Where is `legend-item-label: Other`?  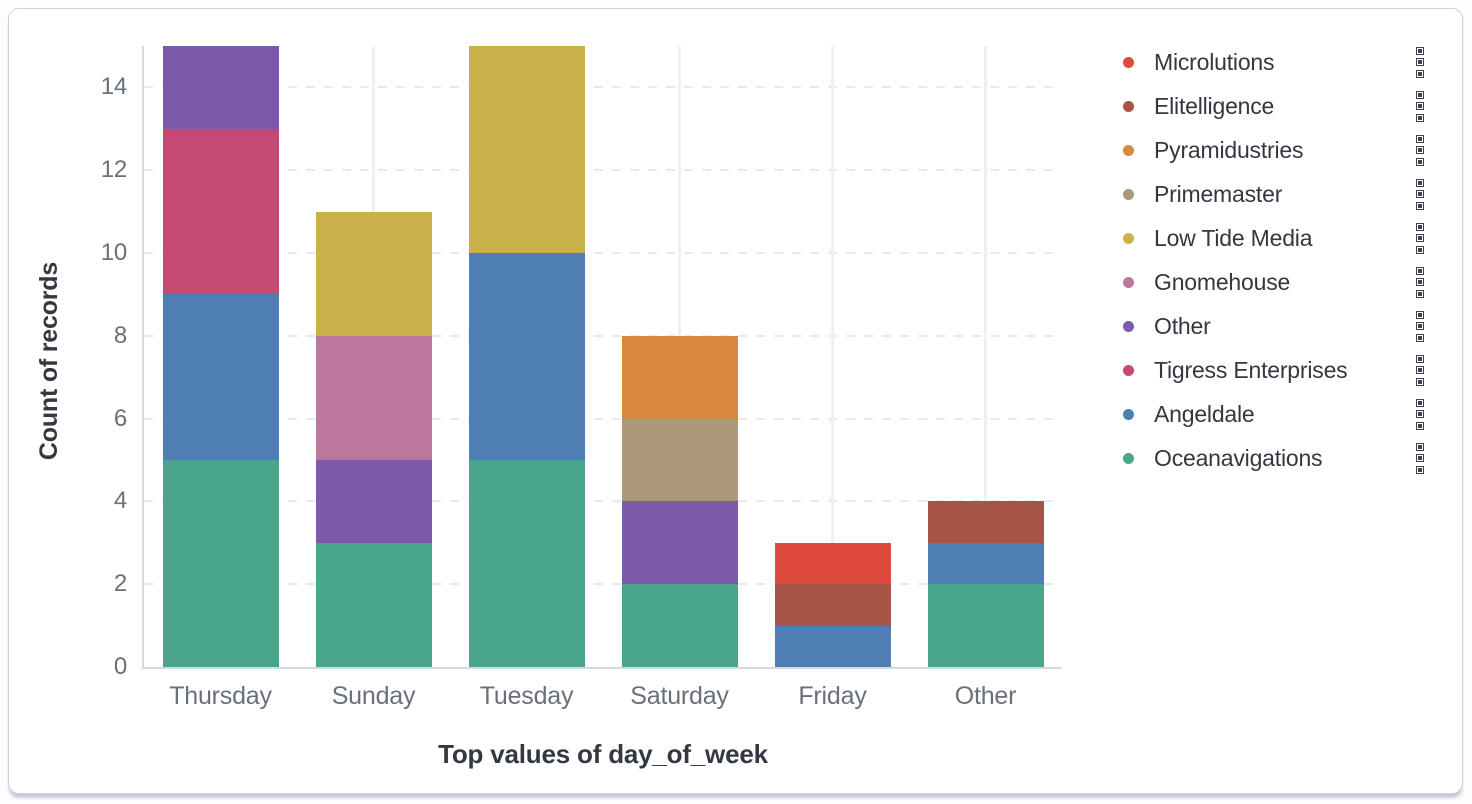
legend-item-label: Other is located at coordinates (1182, 325).